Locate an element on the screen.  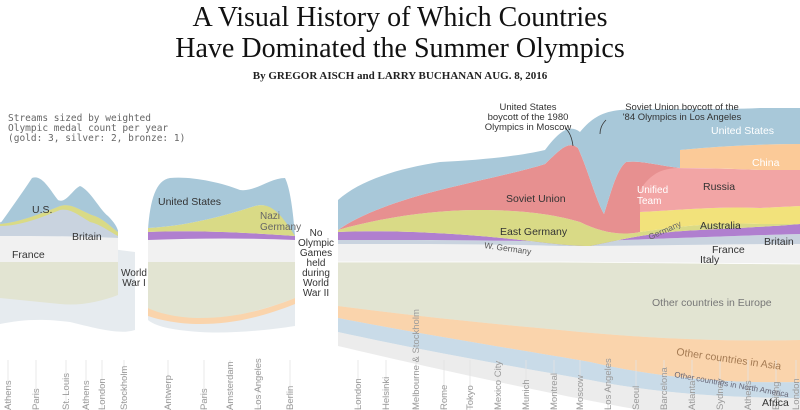
stream-label: U.S. is located at coordinates (42, 210).